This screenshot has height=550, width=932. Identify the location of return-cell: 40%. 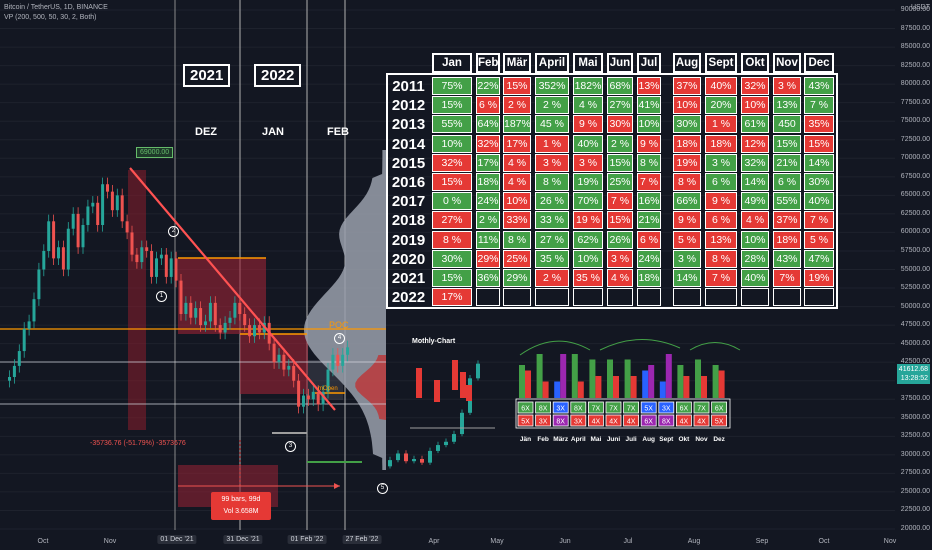
(755, 278).